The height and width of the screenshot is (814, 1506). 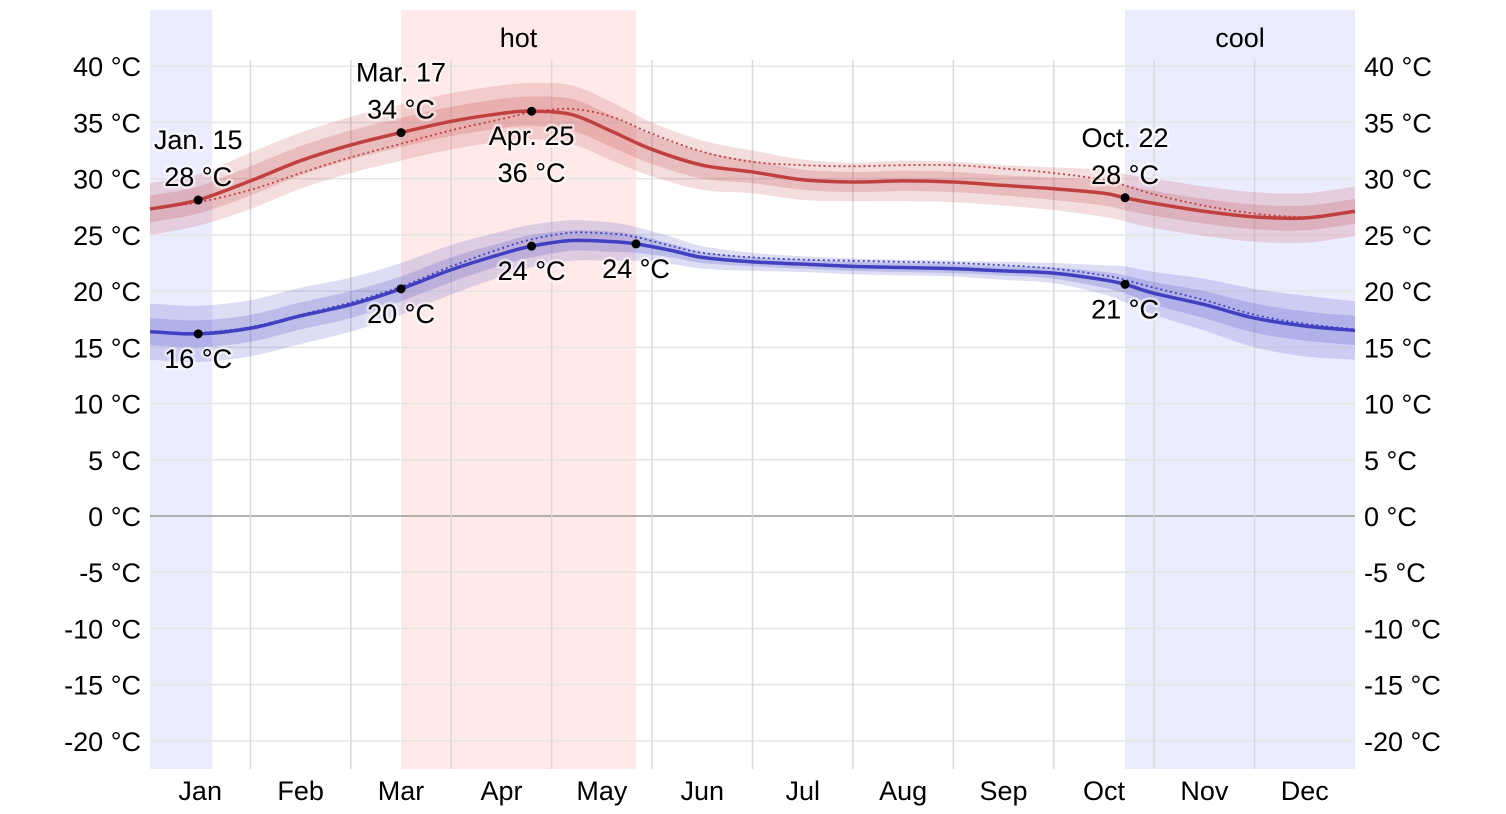 What do you see at coordinates (752, 165) in the screenshot?
I see `average-high-line` at bounding box center [752, 165].